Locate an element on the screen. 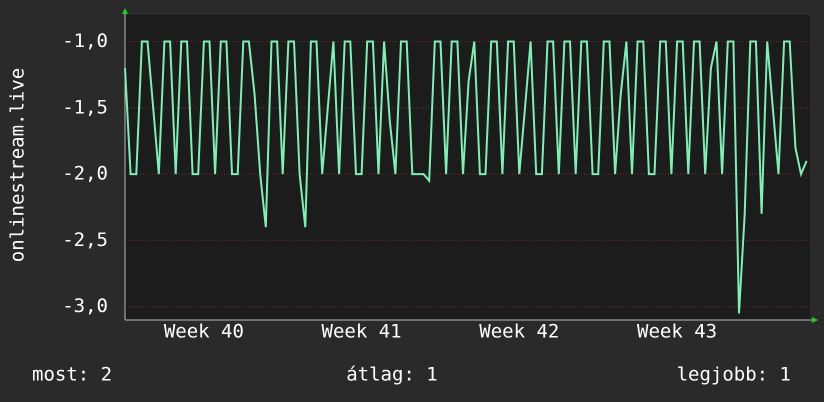 Image resolution: width=824 pixels, height=402 pixels. x-tick-label: Week 40 is located at coordinates (204, 332).